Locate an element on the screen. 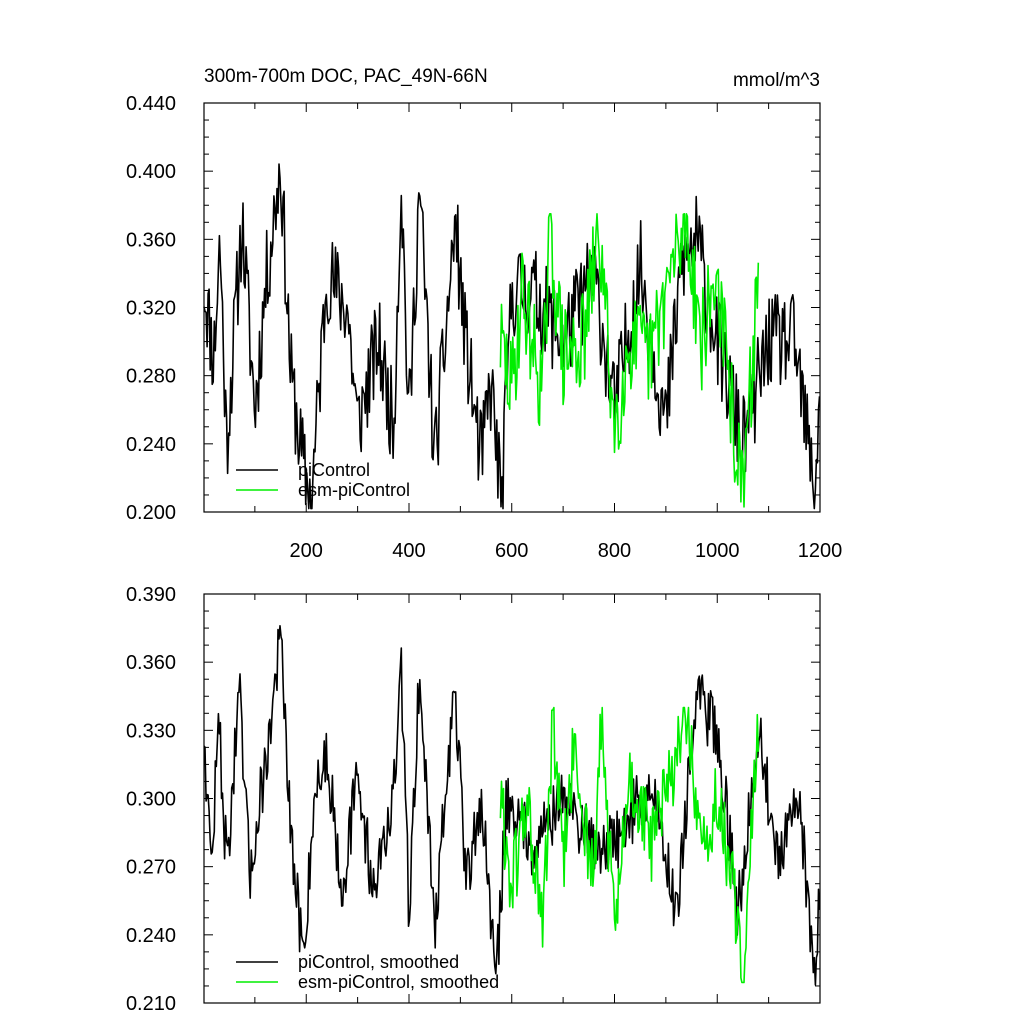 This screenshot has height=1024, width=1024. top-legend: piControl esm-piControl is located at coordinates (323, 480).